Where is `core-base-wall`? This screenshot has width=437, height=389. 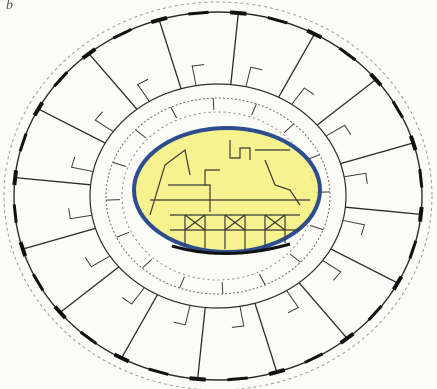
core-base-wall is located at coordinates (231, 248).